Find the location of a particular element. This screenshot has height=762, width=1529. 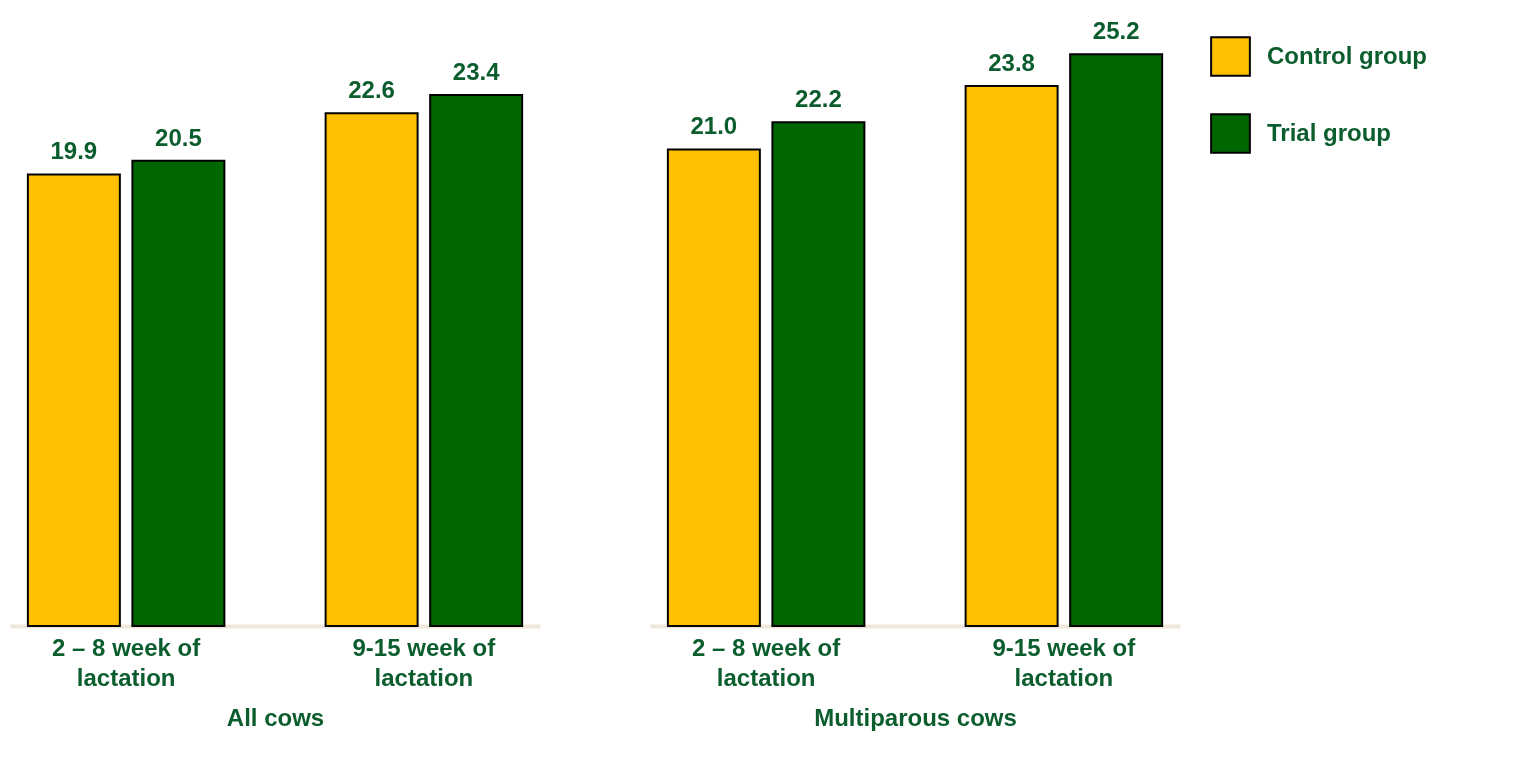

data-label: 23.4 is located at coordinates (476, 71).